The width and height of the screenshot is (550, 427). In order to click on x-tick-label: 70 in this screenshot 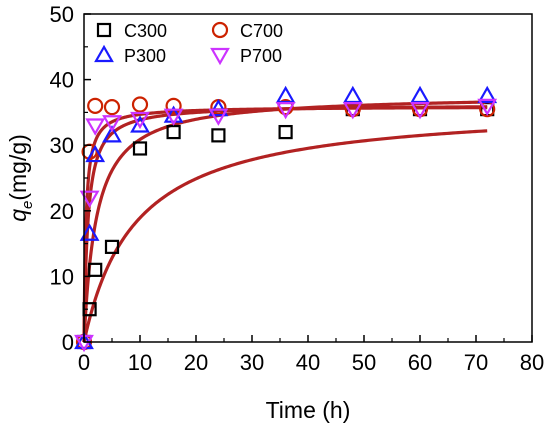, I will do `click(476, 362)`.